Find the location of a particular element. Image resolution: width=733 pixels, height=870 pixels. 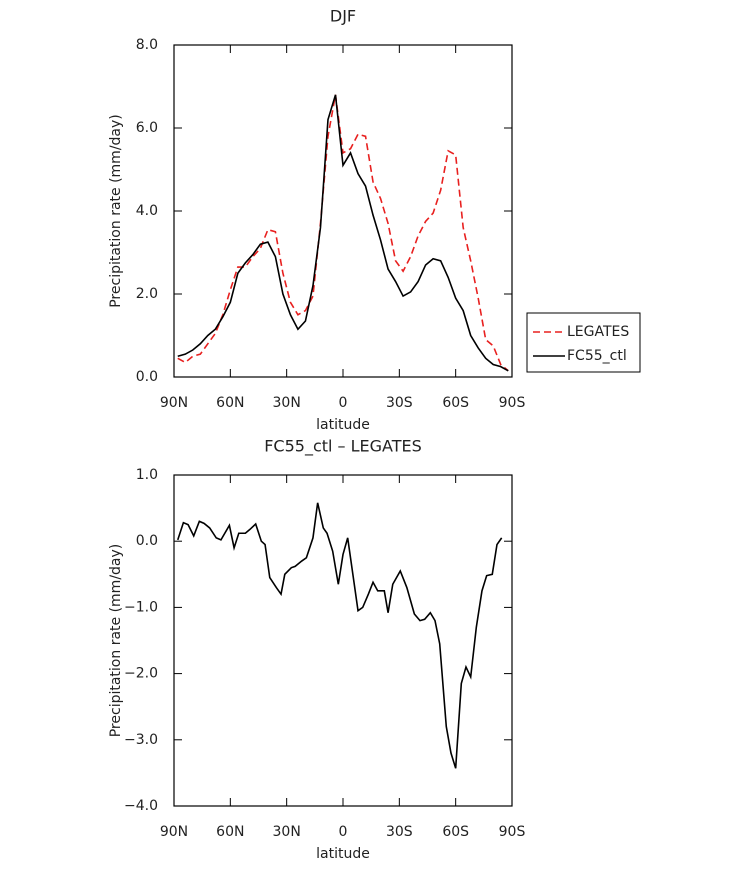

legend-box is located at coordinates (583, 342).